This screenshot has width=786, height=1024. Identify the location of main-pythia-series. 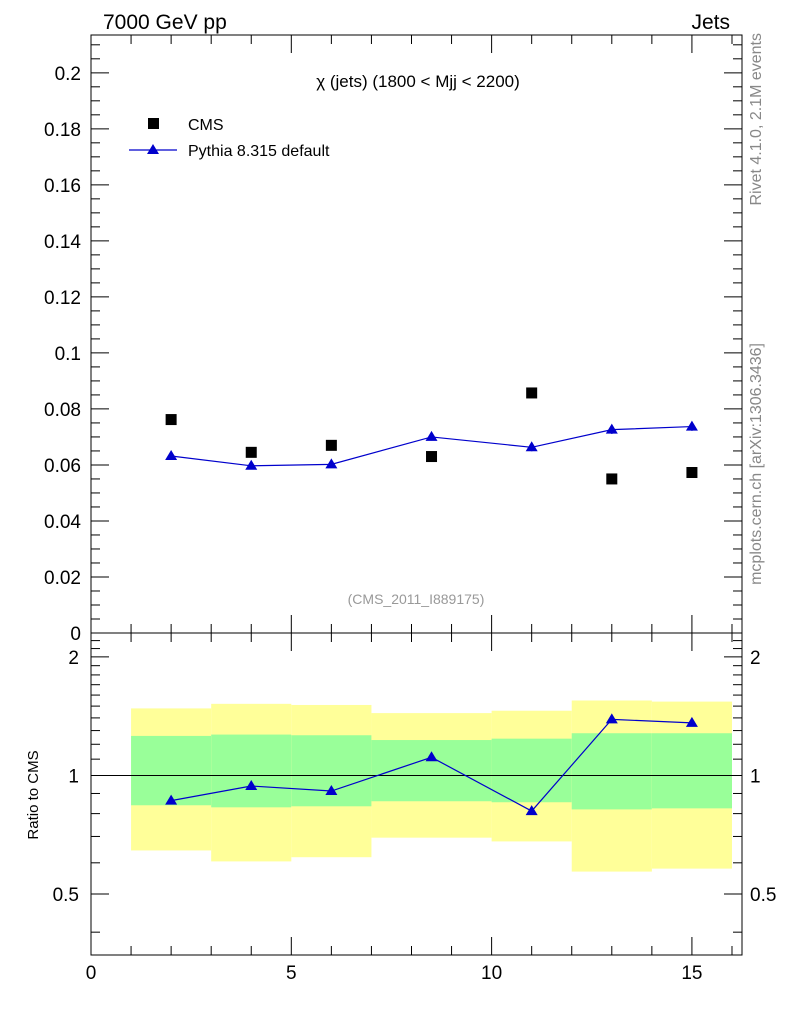
(431, 445).